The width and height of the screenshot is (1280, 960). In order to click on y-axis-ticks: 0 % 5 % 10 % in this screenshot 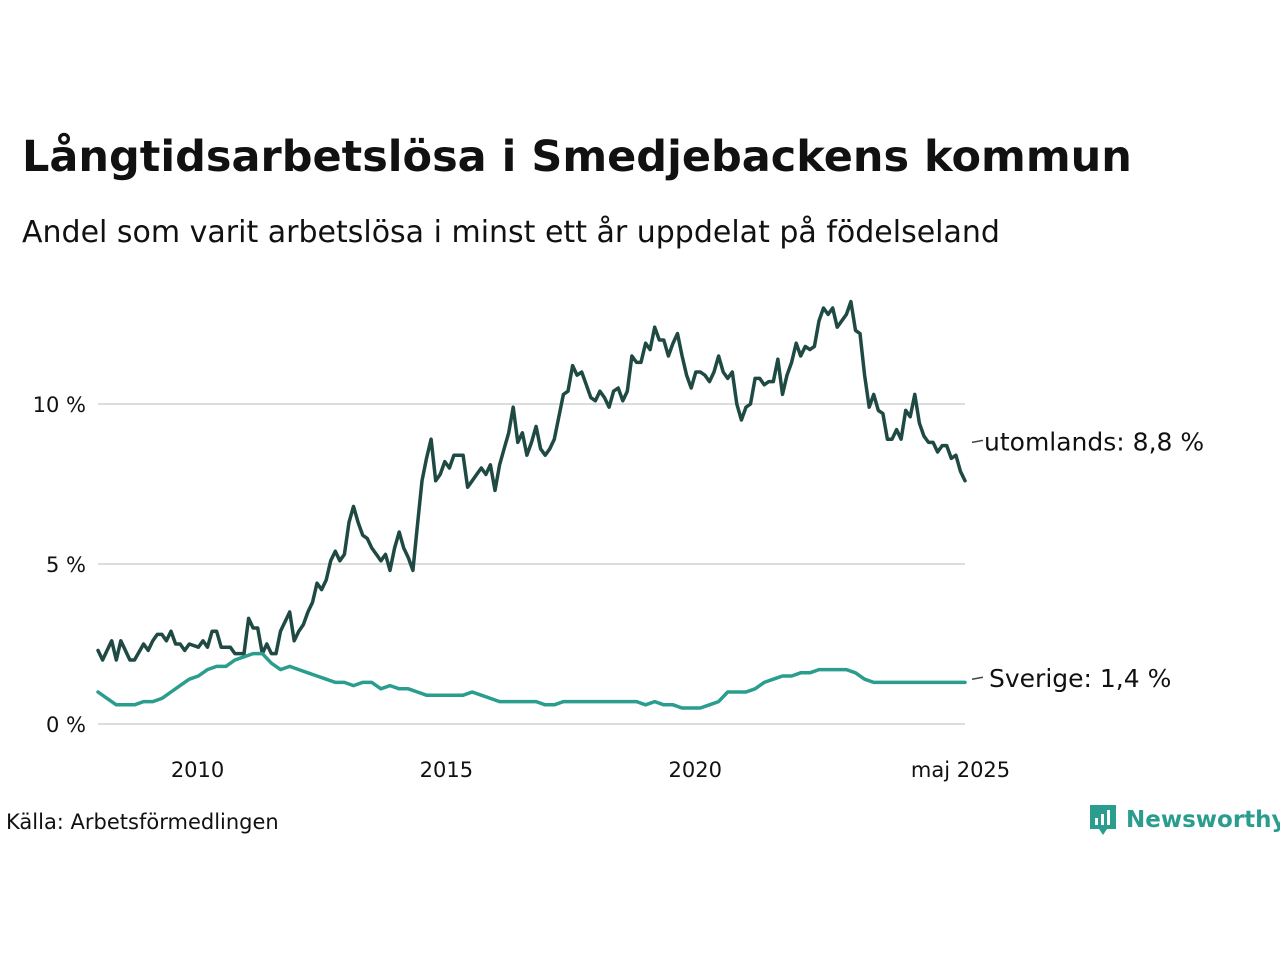, I will do `click(59, 565)`.